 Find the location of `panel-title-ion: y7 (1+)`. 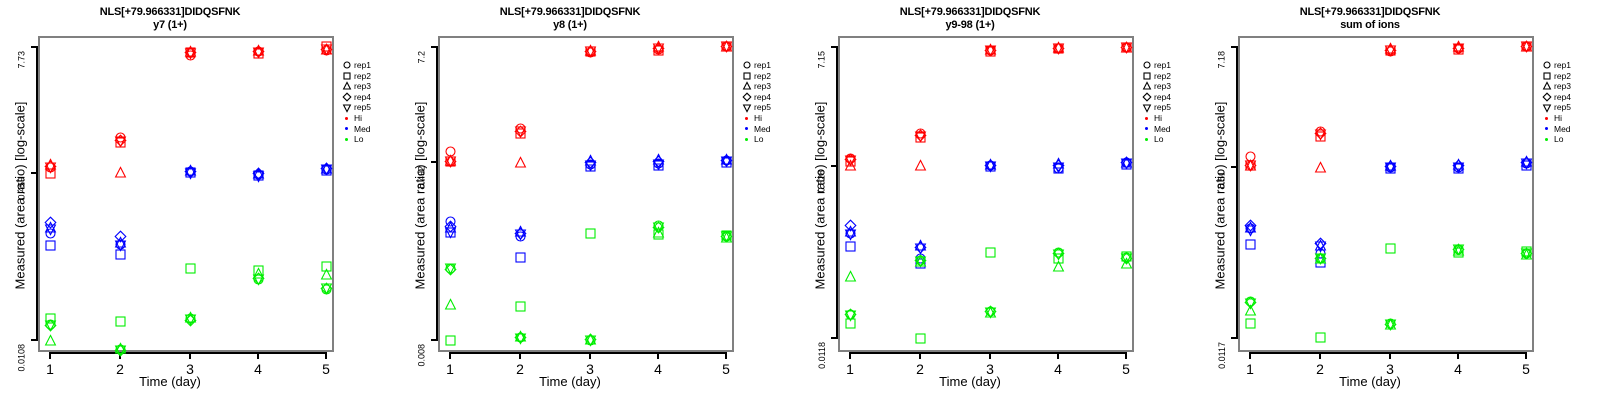

panel-title-ion: y7 (1+) is located at coordinates (170, 25).